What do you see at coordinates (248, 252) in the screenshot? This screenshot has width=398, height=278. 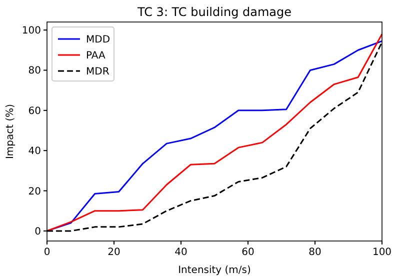 I see `x-tick-label: 60` at bounding box center [248, 252].